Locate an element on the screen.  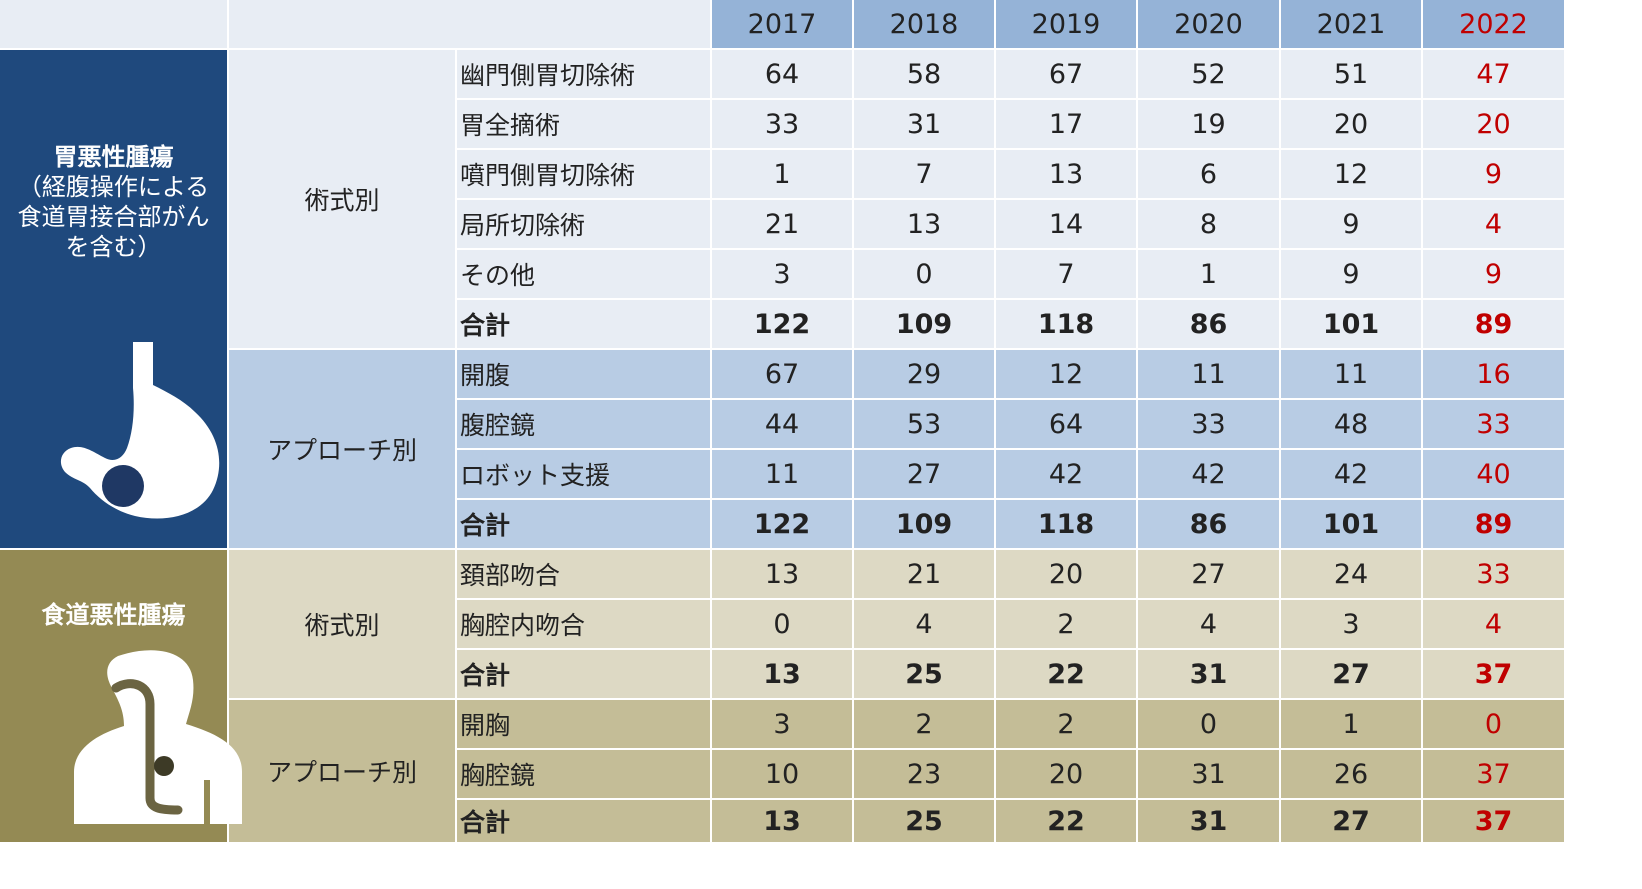
value-text: 67 is located at coordinates (1066, 74).